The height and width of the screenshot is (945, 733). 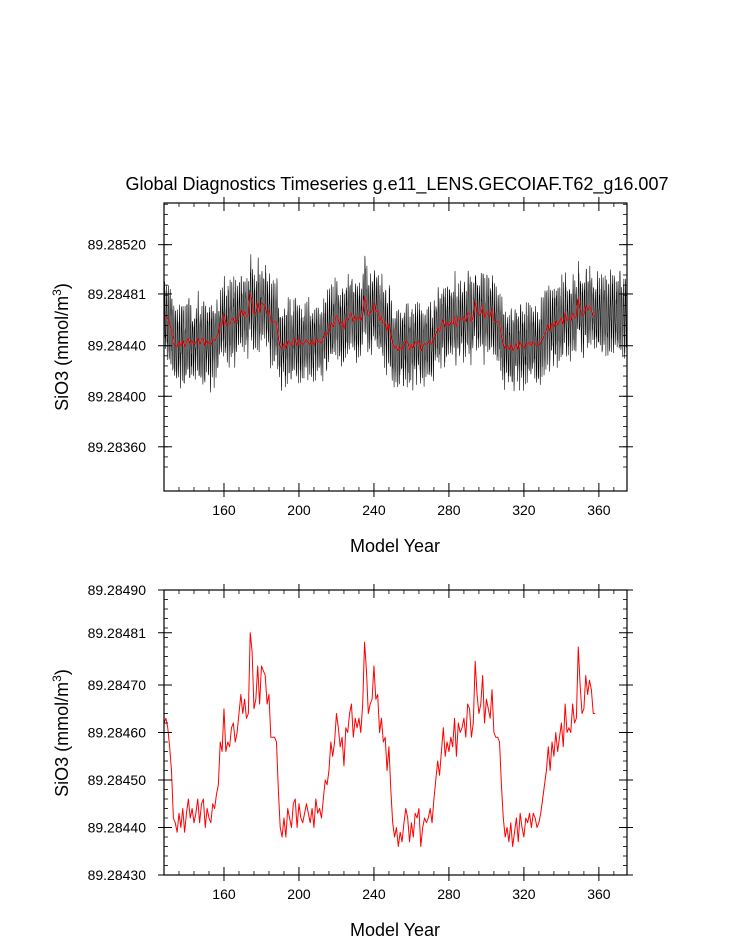 What do you see at coordinates (117, 396) in the screenshot?
I see `y-tick-label: 89.28400` at bounding box center [117, 396].